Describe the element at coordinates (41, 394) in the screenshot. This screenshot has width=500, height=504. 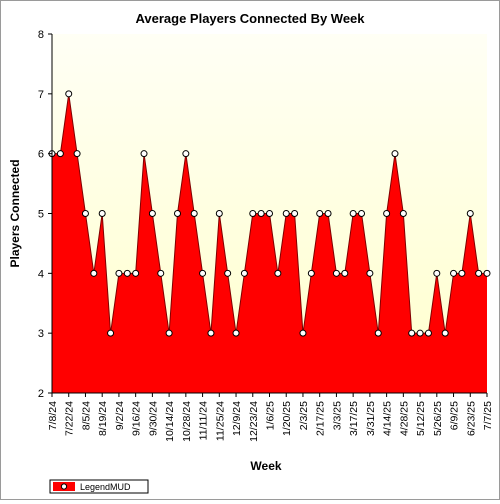
I see `y-tick-label: 2` at that location.